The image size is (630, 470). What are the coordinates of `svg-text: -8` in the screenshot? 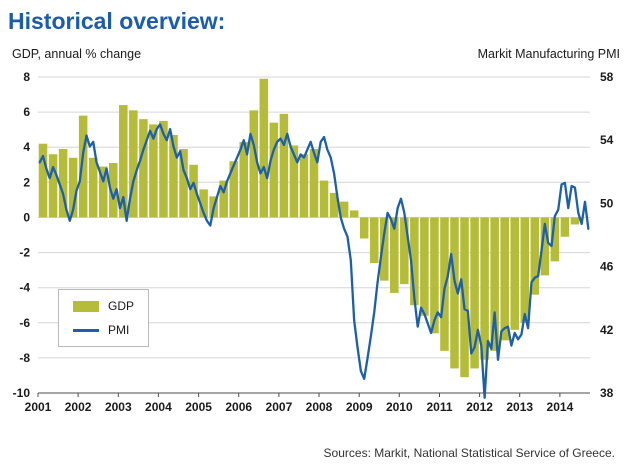 It's located at (24, 358).